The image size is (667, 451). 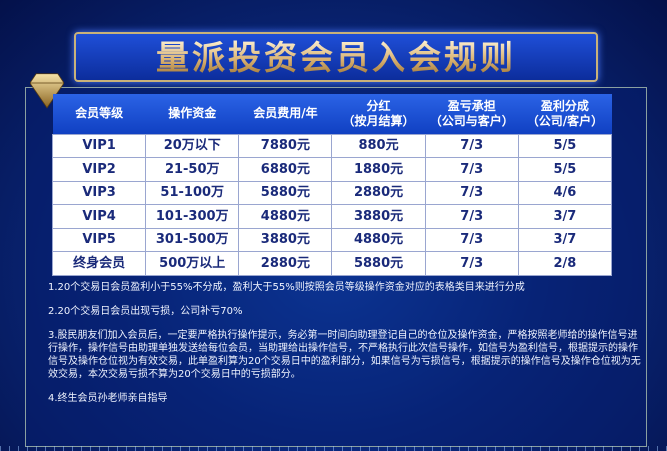 What do you see at coordinates (99, 145) in the screenshot?
I see `table-cell: VIP1` at bounding box center [99, 145].